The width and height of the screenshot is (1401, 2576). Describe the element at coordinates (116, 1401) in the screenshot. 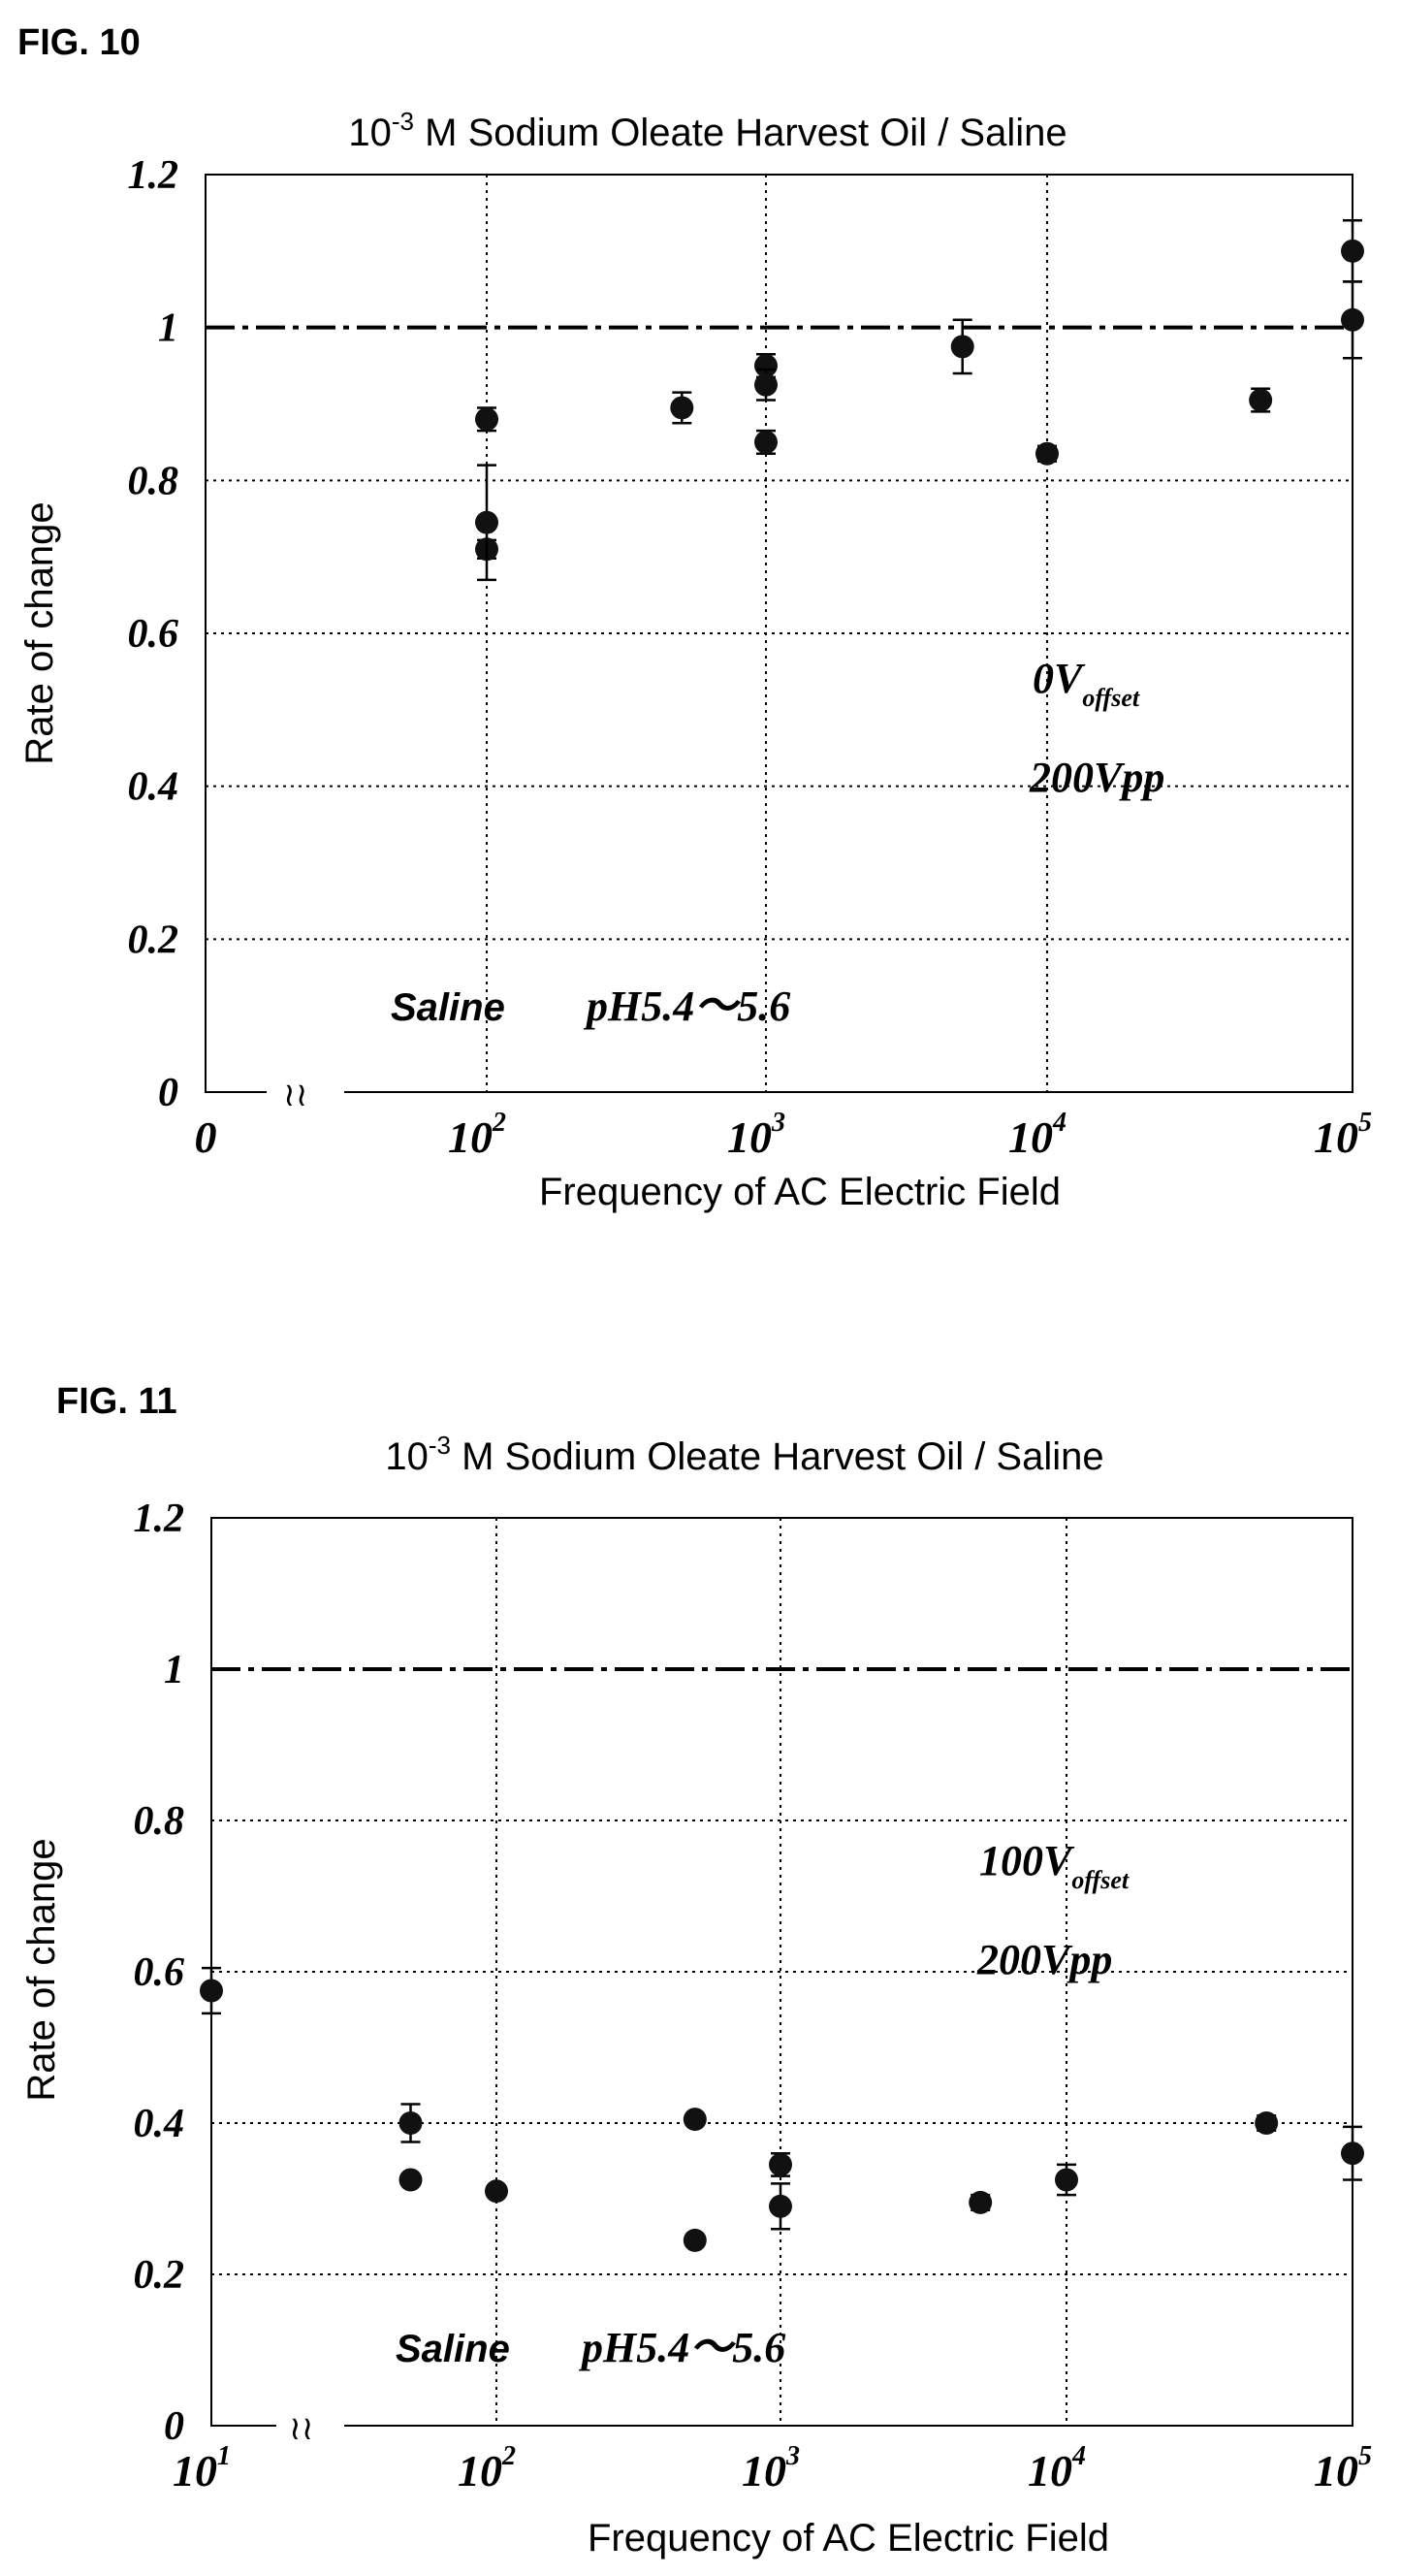

I see `figure-label-11: FIG. 11` at that location.